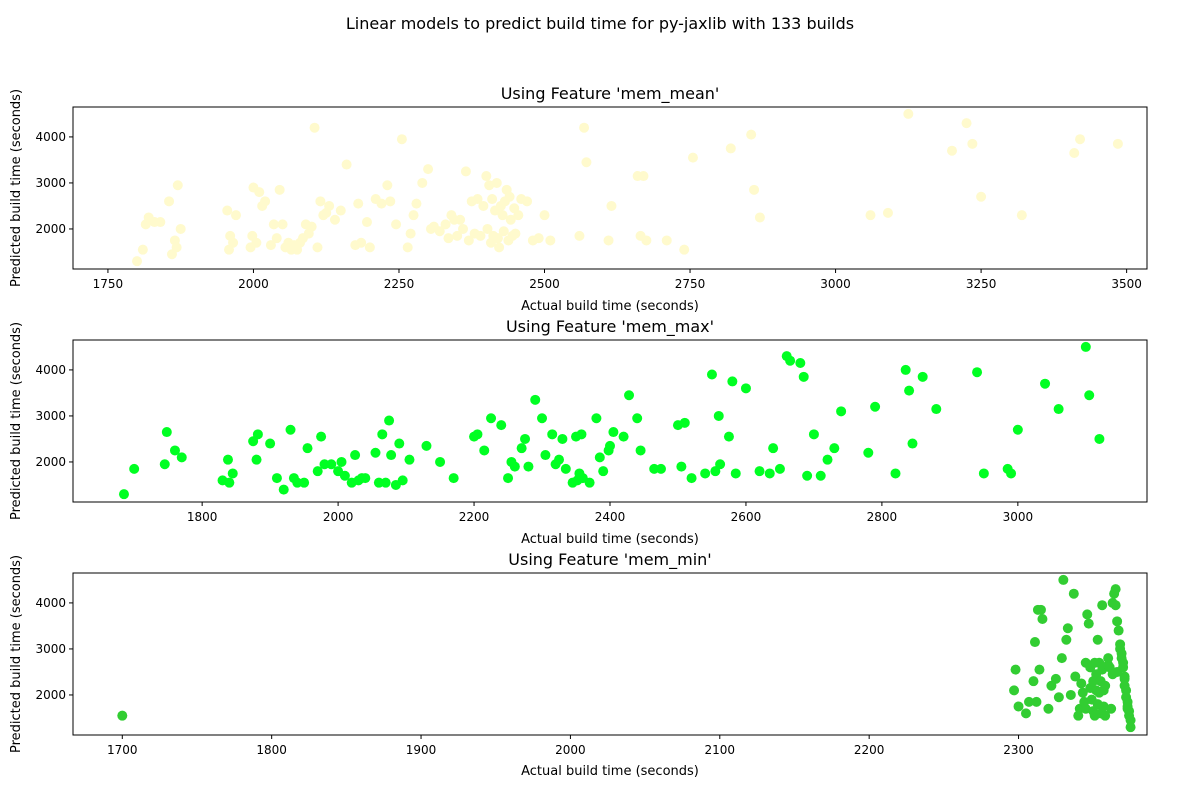  Describe the element at coordinates (570, 750) in the screenshot. I see `x-tick-label: 2000` at that location.